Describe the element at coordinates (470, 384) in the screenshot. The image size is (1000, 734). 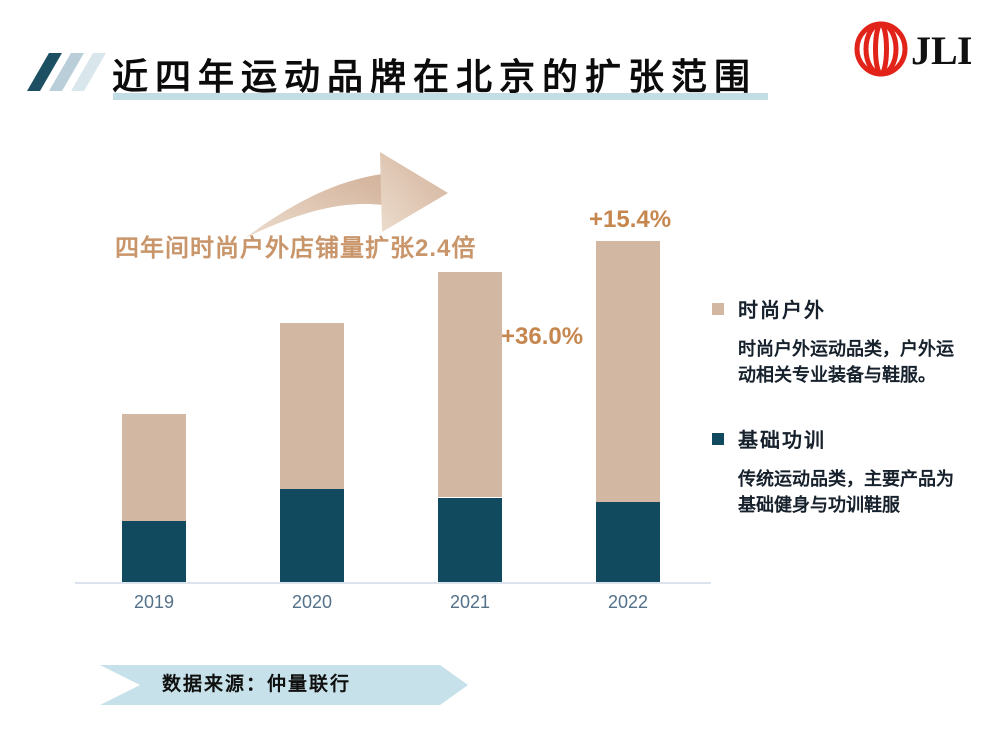
I see `bar-segment-2021-时尚户外` at that location.